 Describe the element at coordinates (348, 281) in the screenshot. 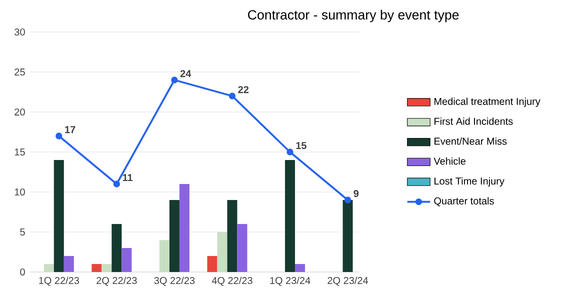

I see `x-tick-label: 2Q 23/24` at that location.